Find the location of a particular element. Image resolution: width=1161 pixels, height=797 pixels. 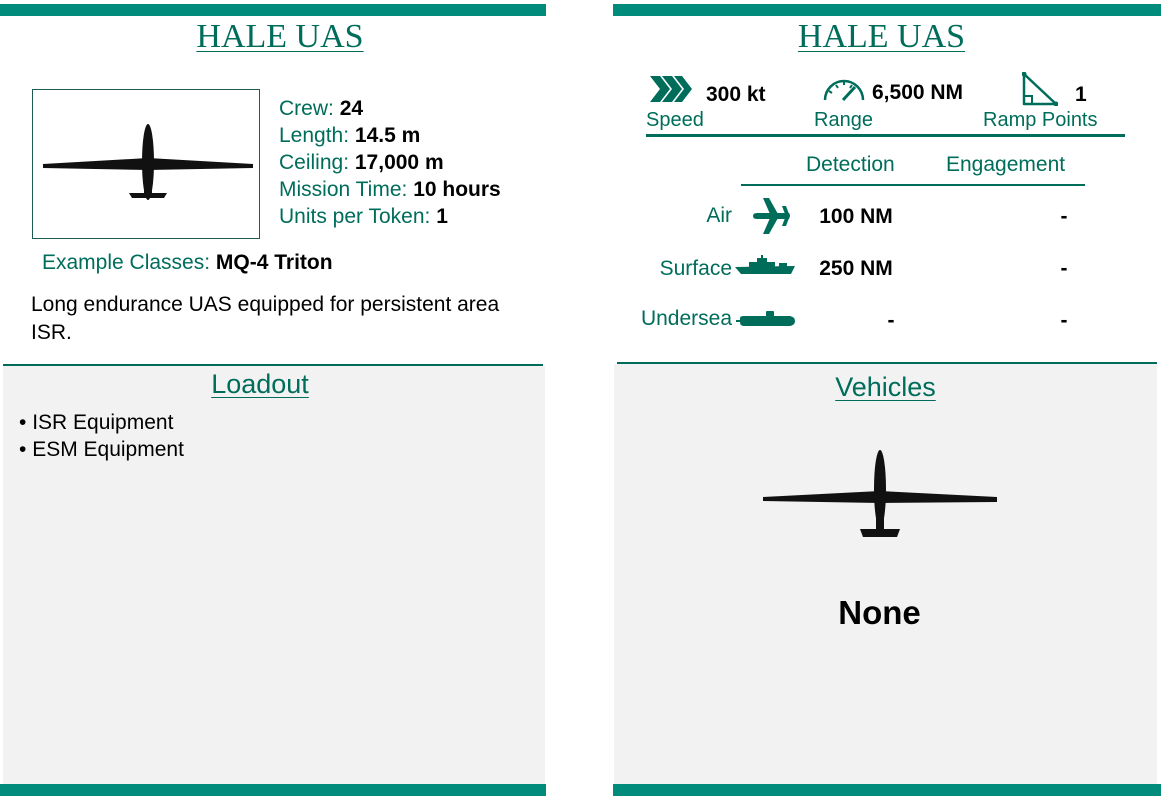

gauge-icon is located at coordinates (844, 90).